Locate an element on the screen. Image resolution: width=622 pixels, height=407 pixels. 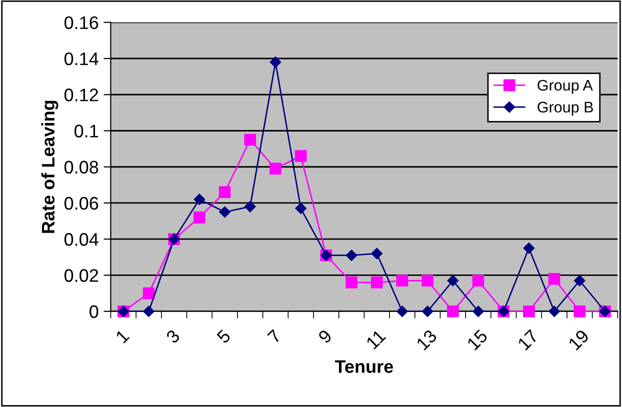
x-tick-label: 17 is located at coordinates (528, 339).